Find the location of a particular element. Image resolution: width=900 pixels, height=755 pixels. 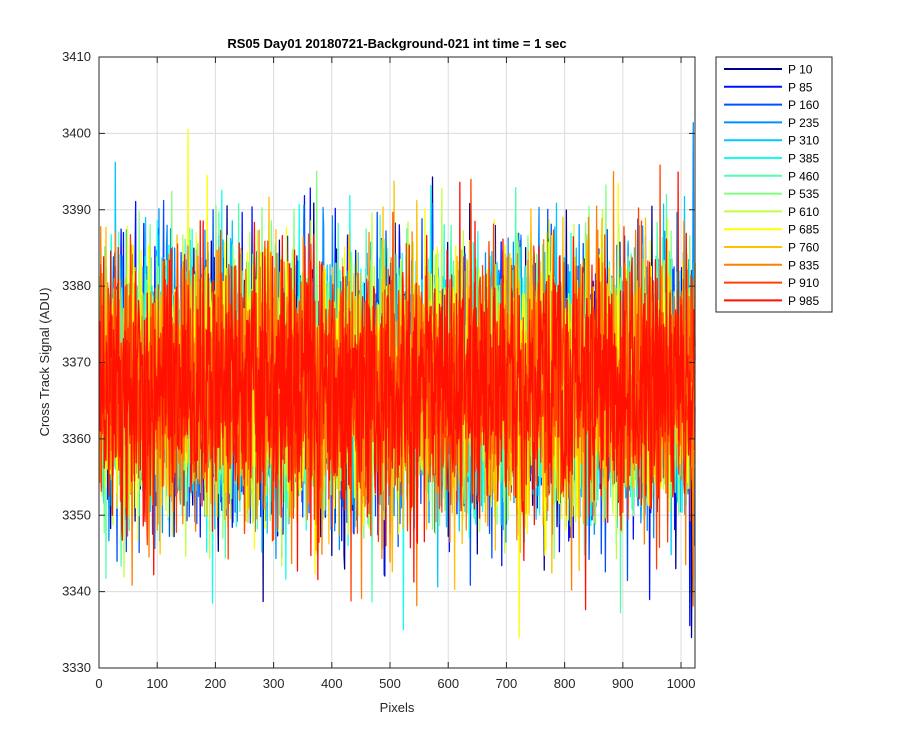

y-tick-label: 3380 is located at coordinates (76, 285).